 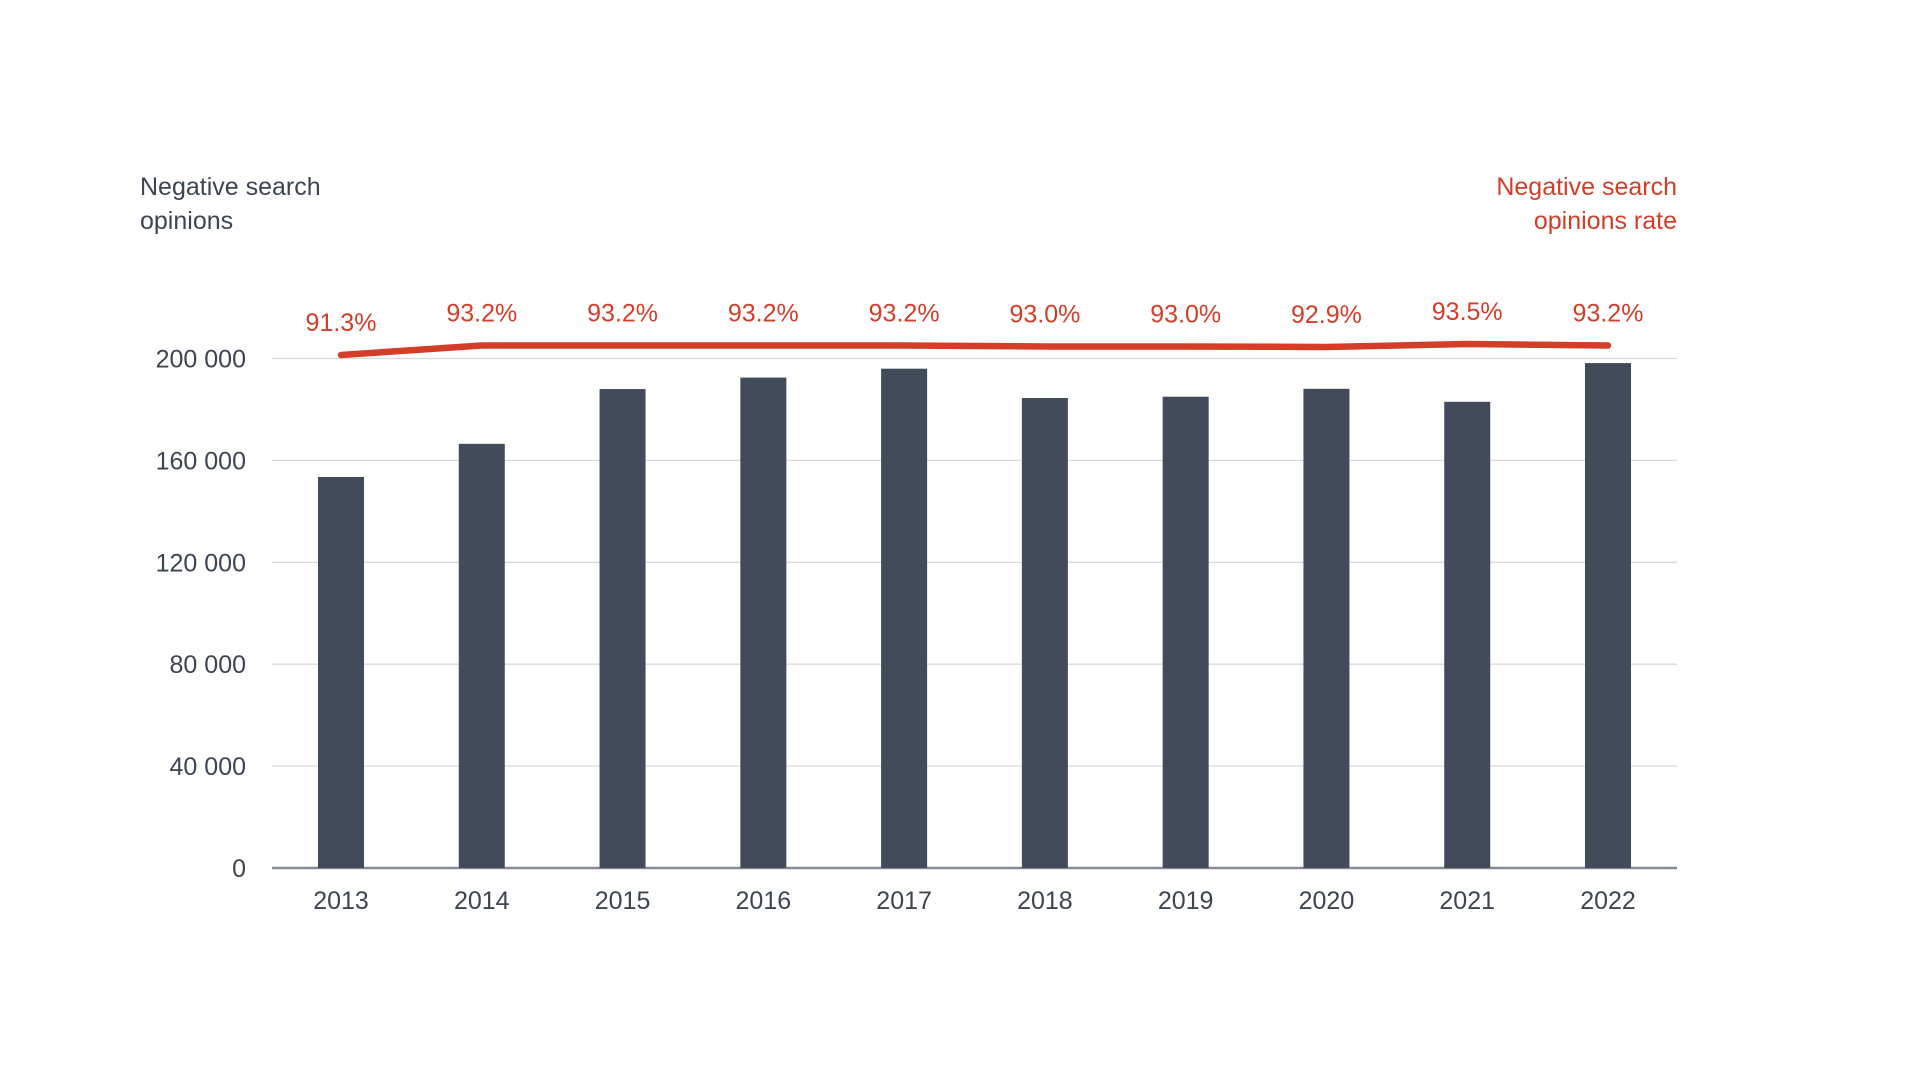 I want to click on secondary-axis-title-line2: opinions rate, so click(x=1605, y=221).